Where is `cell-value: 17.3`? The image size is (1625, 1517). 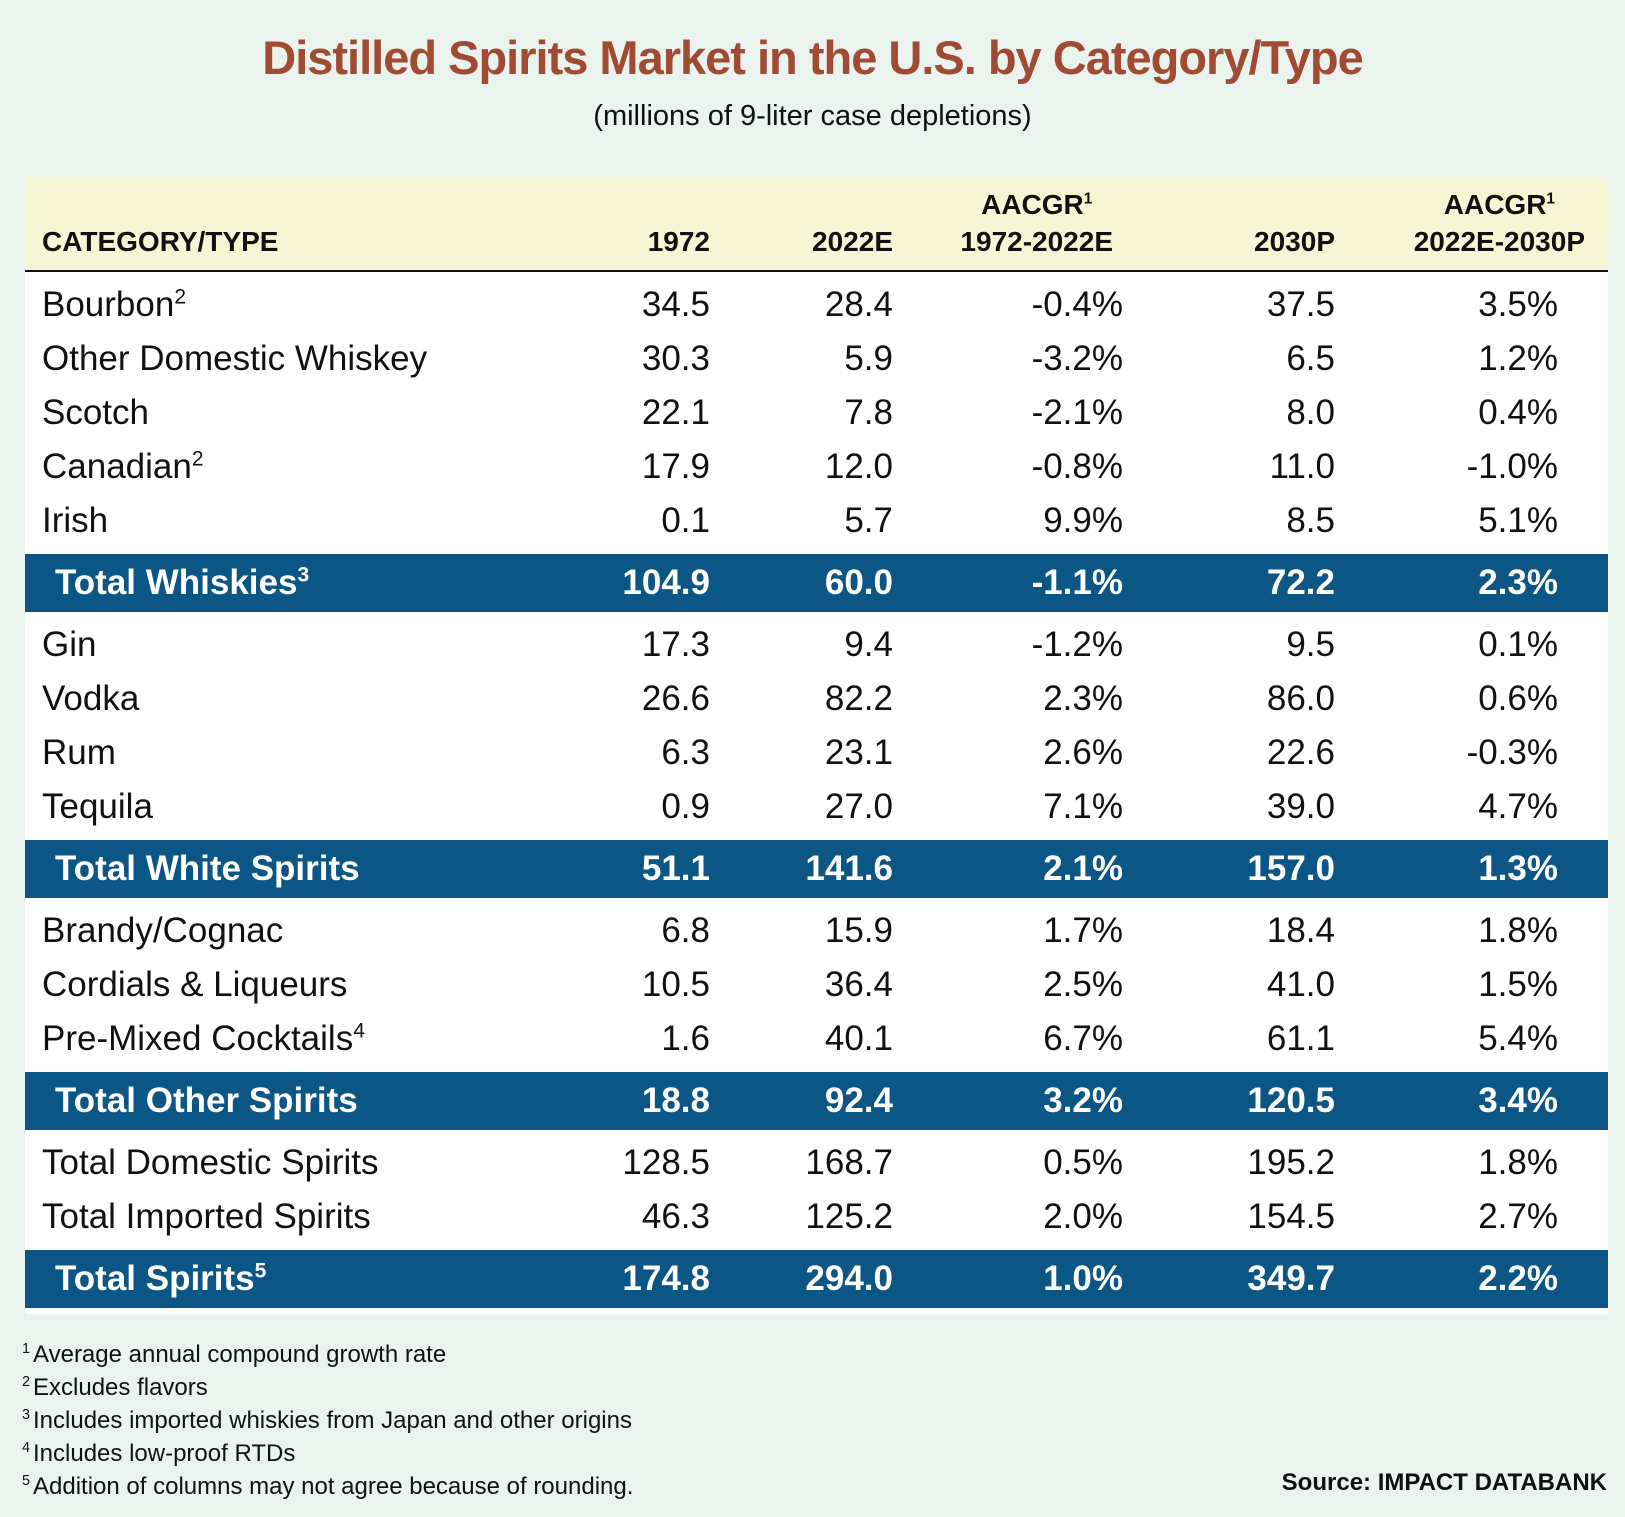
cell-value: 17.3 is located at coordinates (675, 644).